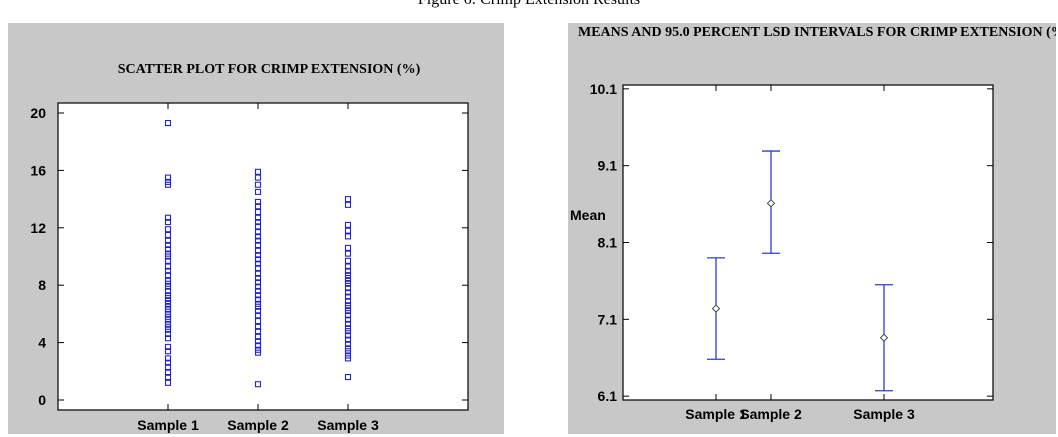 The height and width of the screenshot is (437, 1058). I want to click on y-tick-label: 9.1, so click(608, 166).